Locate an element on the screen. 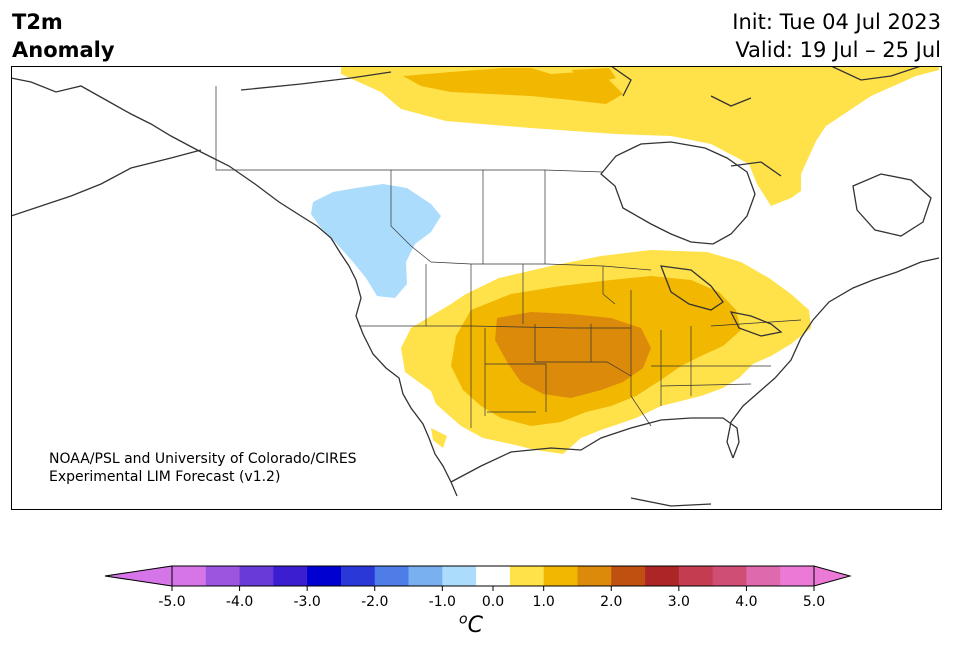 The image size is (953, 656). init-date: Init: Tue 04 Jul 2023 is located at coordinates (836, 22).